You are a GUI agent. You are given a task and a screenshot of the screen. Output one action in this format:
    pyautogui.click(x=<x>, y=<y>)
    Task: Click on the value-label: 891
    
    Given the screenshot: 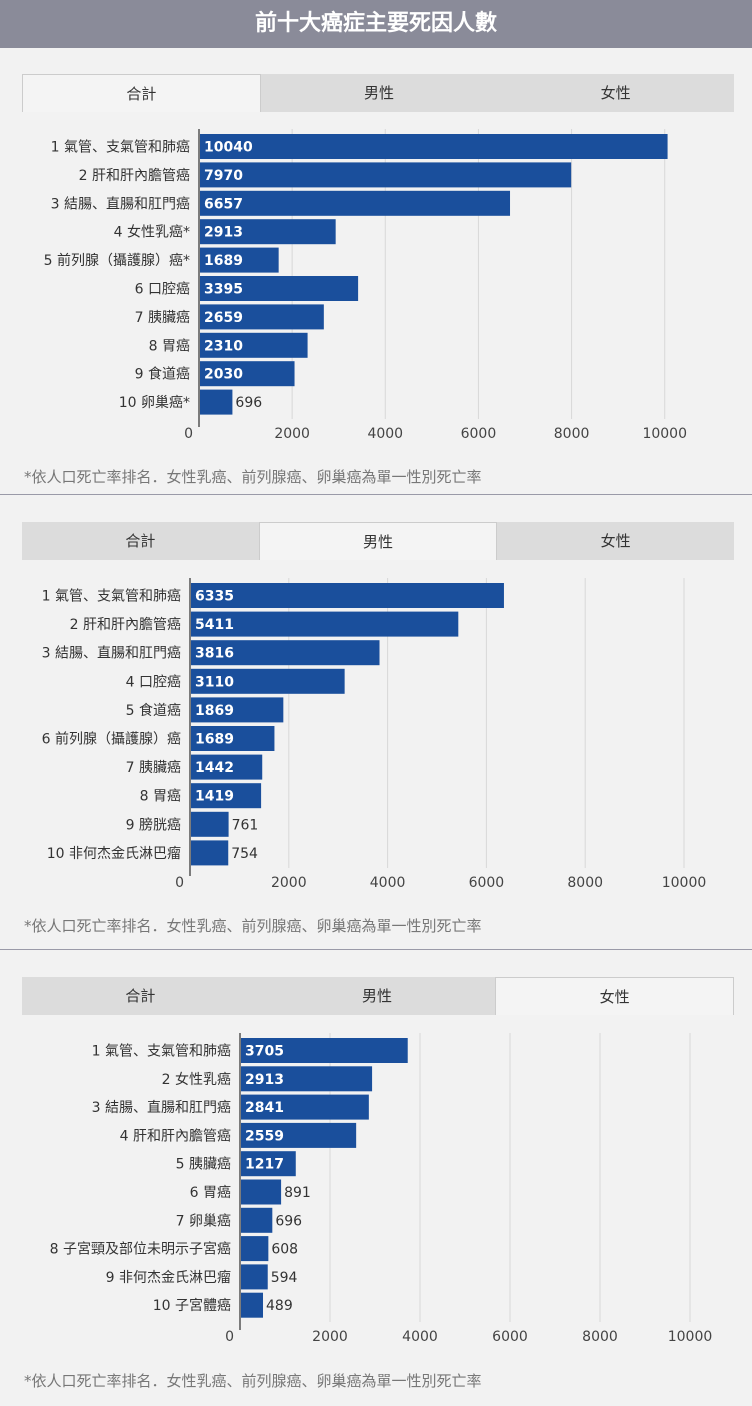 What is the action you would take?
    pyautogui.click(x=297, y=1193)
    